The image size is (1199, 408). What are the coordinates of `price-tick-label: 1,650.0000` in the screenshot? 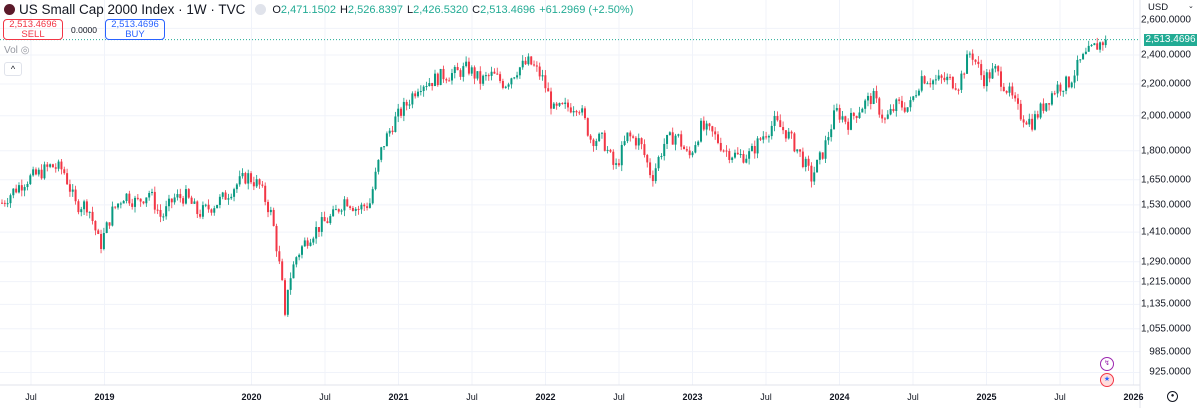 It's located at (1165, 180).